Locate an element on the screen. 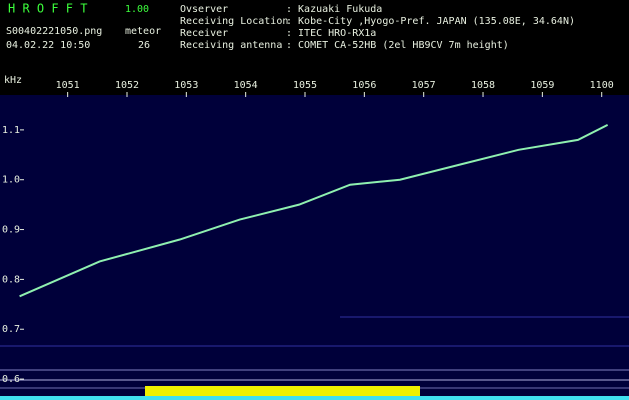 The height and width of the screenshot is (400, 629). program-name: H R O F F T is located at coordinates (47, 9).